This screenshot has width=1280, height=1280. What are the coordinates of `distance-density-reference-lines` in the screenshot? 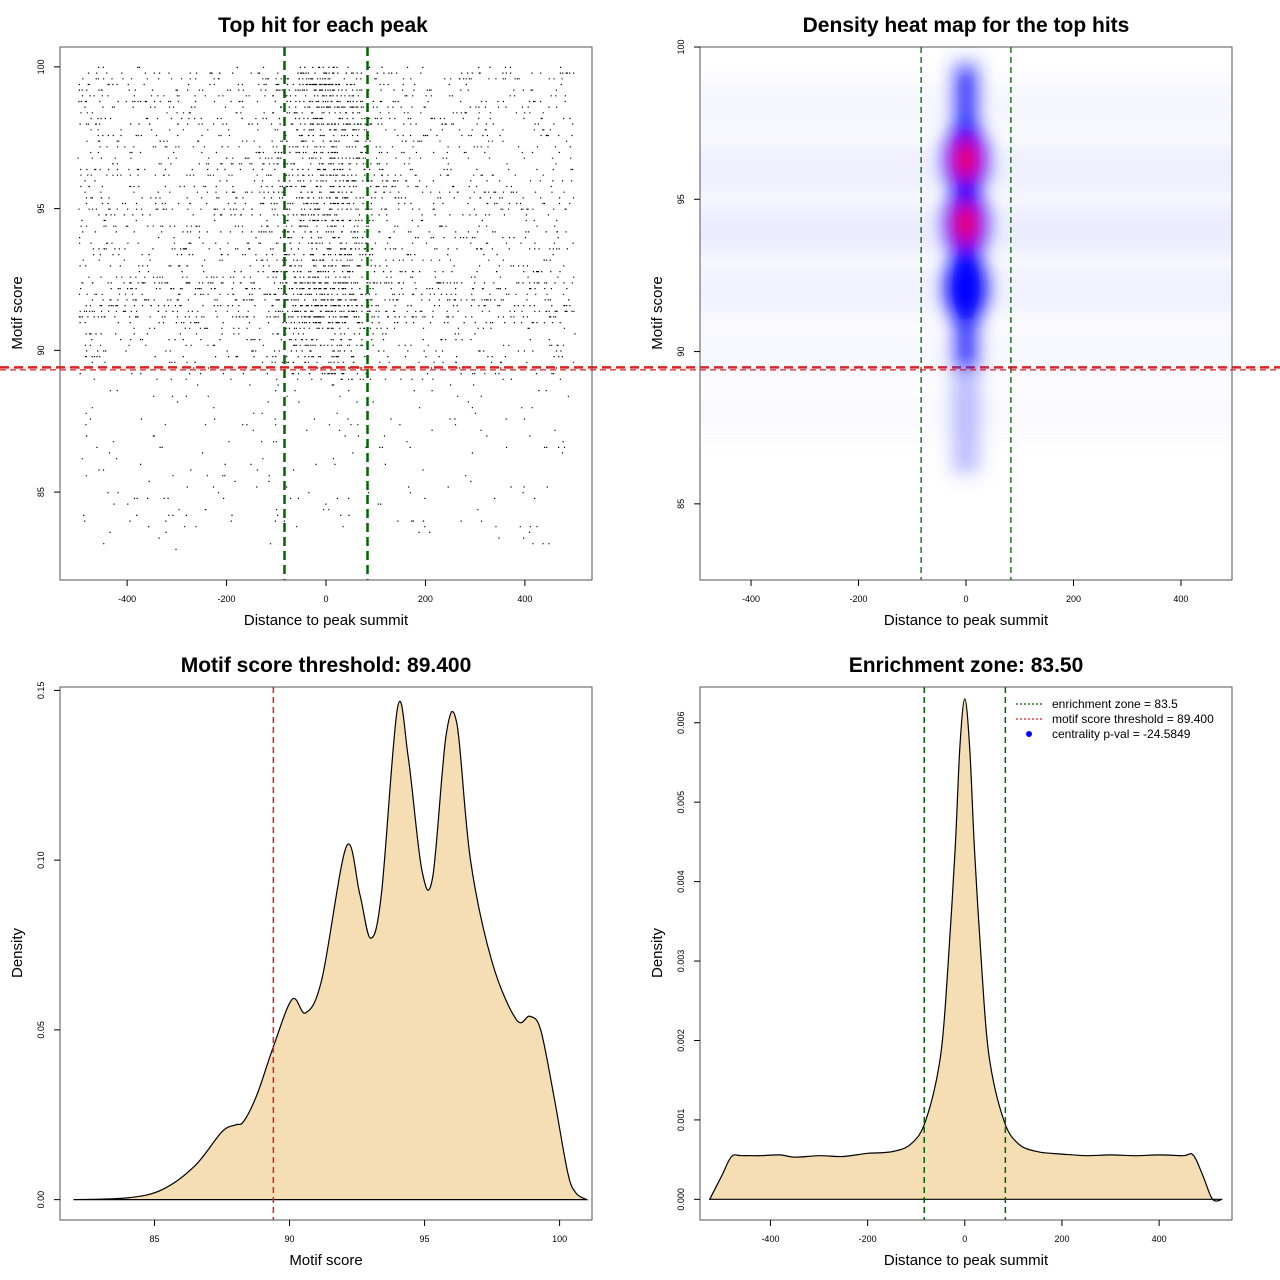 It's located at (965, 953).